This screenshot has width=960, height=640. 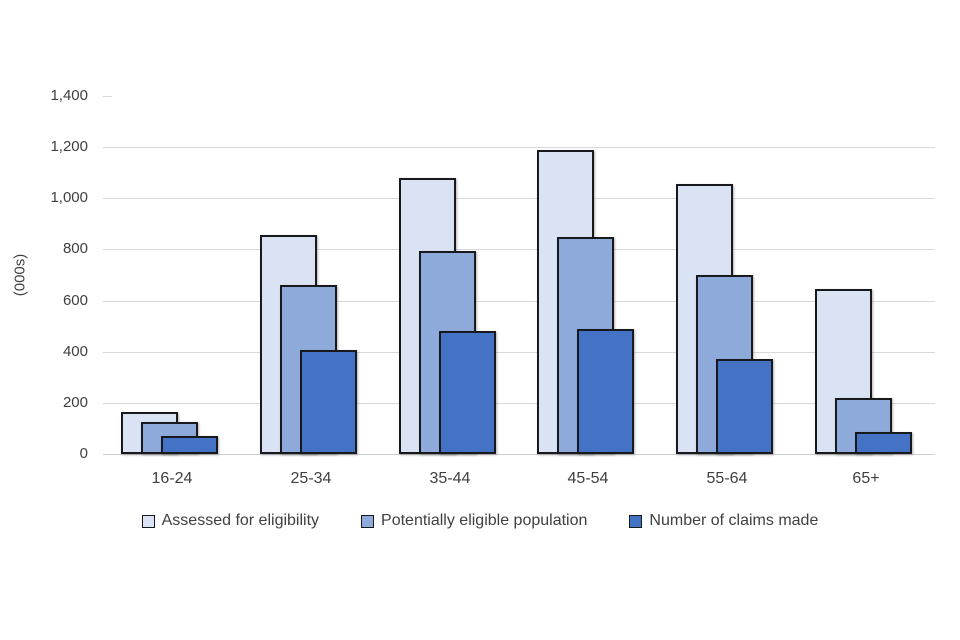 What do you see at coordinates (189, 445) in the screenshot?
I see `bar-16-24-number-of-claims-made` at bounding box center [189, 445].